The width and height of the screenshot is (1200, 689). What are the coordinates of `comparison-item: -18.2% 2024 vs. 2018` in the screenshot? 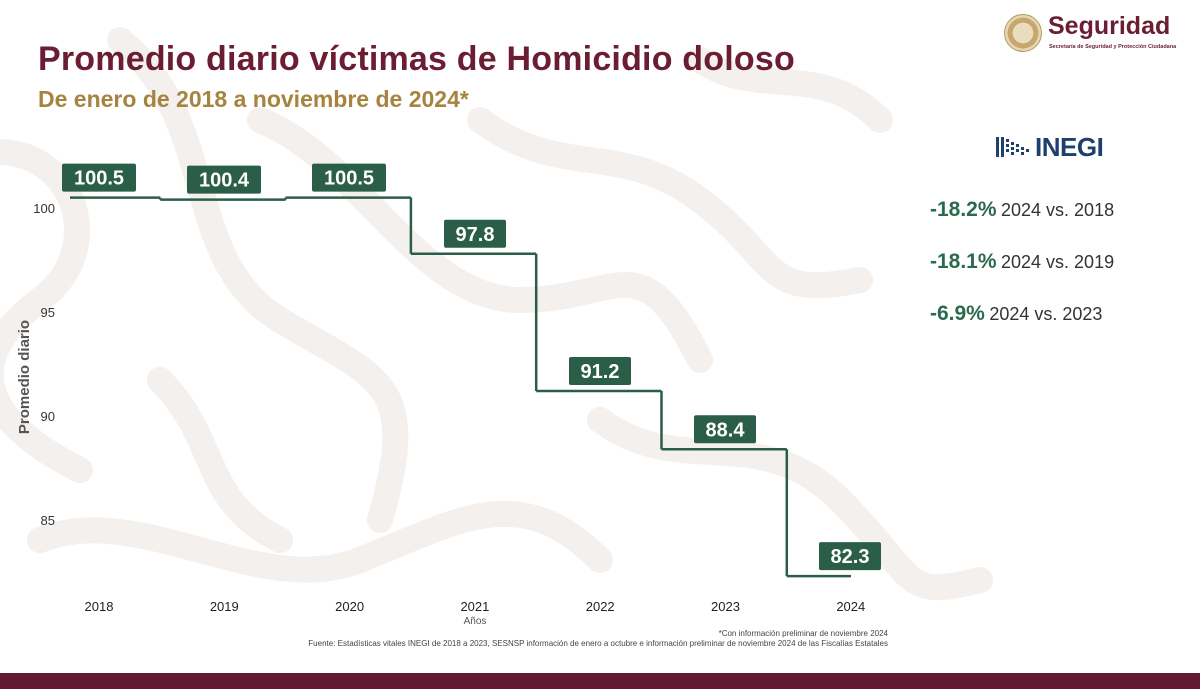 It's located at (1022, 210).